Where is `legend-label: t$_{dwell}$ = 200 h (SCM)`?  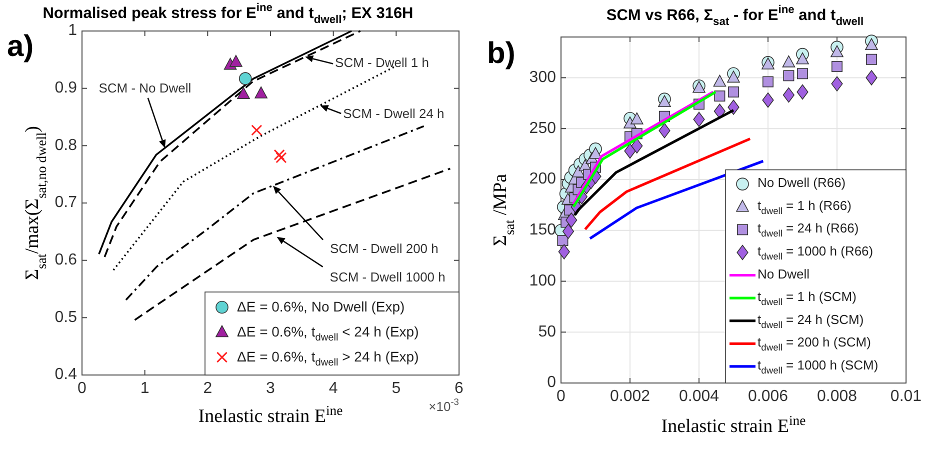 legend-label: t$_{dwell}$ = 200 h (SCM) is located at coordinates (814, 344).